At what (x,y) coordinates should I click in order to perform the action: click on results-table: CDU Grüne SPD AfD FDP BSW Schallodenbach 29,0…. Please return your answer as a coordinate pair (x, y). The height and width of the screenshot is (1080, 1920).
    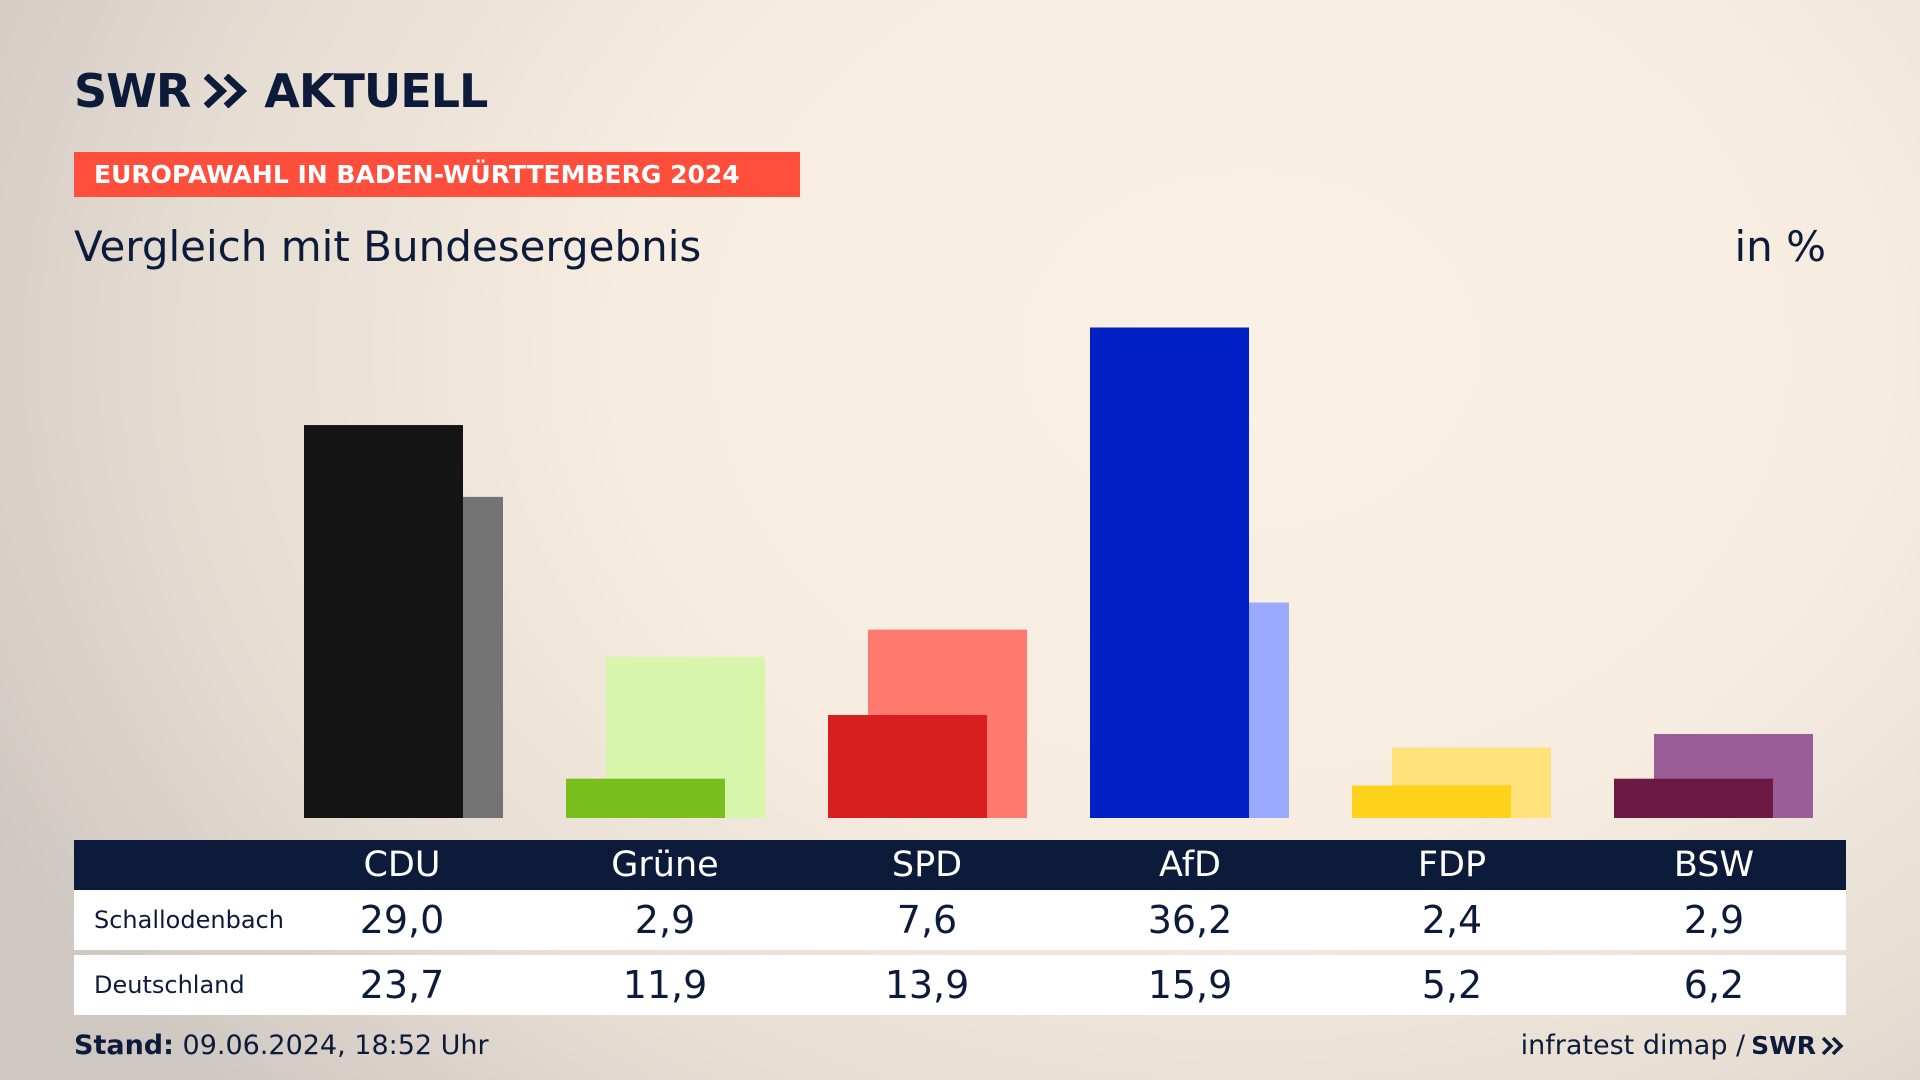
    Looking at the image, I should click on (960, 927).